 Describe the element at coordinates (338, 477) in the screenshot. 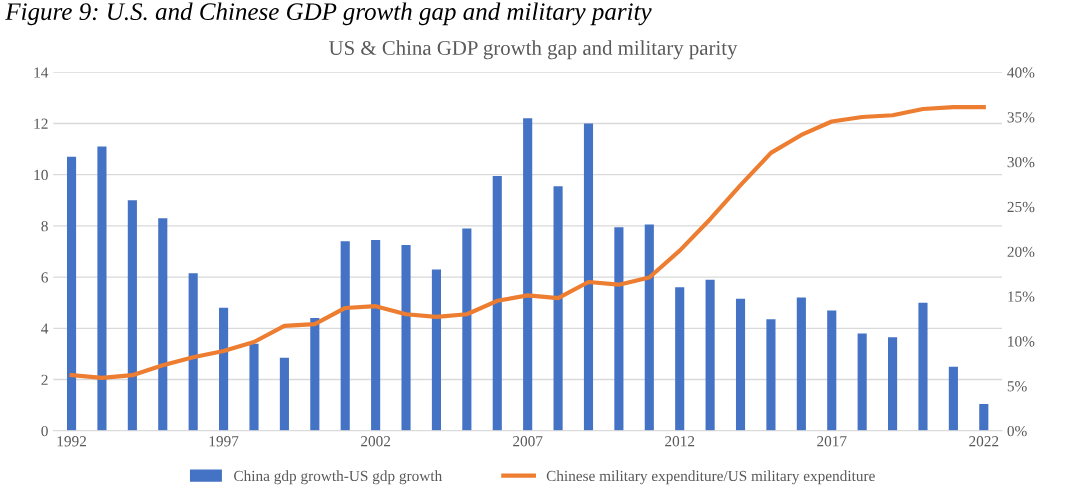

I see `legend-label: China gdp growth-US gdp growth` at that location.